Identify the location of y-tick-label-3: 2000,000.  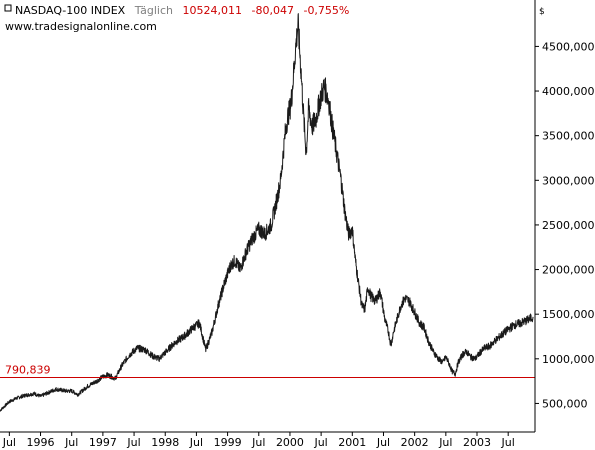
(568, 270).